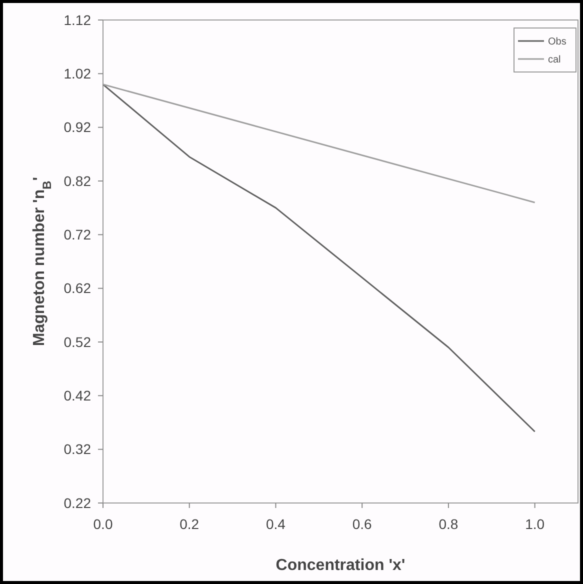  I want to click on x-tick-label: 1.0, so click(535, 524).